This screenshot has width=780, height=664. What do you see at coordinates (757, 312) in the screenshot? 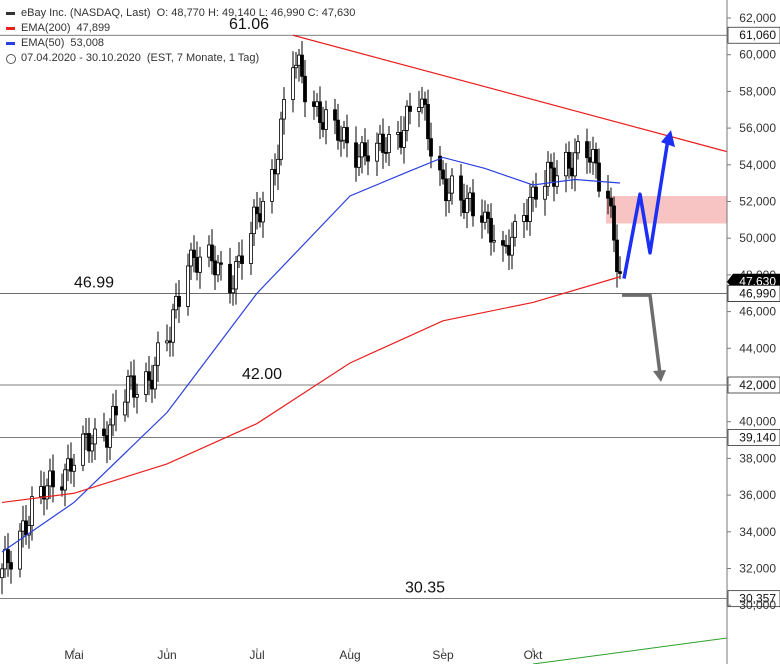
I see `y-tick-label: 46,000` at bounding box center [757, 312].